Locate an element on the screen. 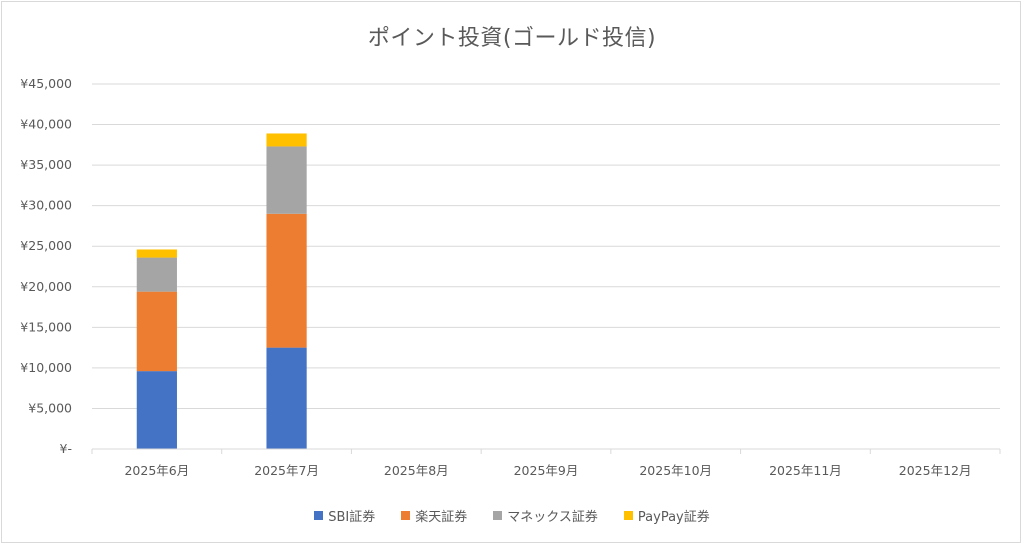  legend-label: 楽天証券 is located at coordinates (441, 517).